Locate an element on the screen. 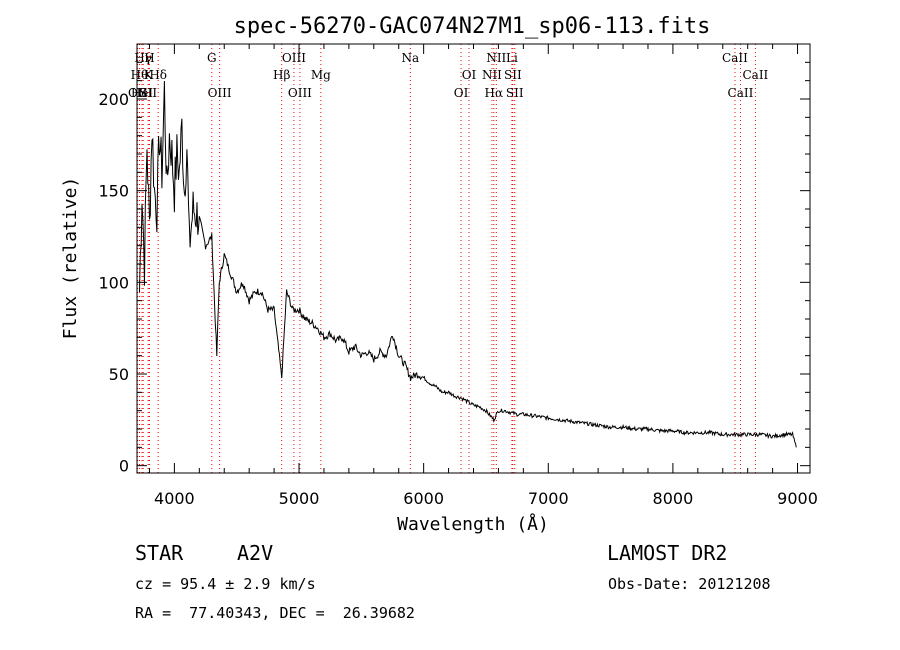  spectral-line-label: Hδ is located at coordinates (158, 75).